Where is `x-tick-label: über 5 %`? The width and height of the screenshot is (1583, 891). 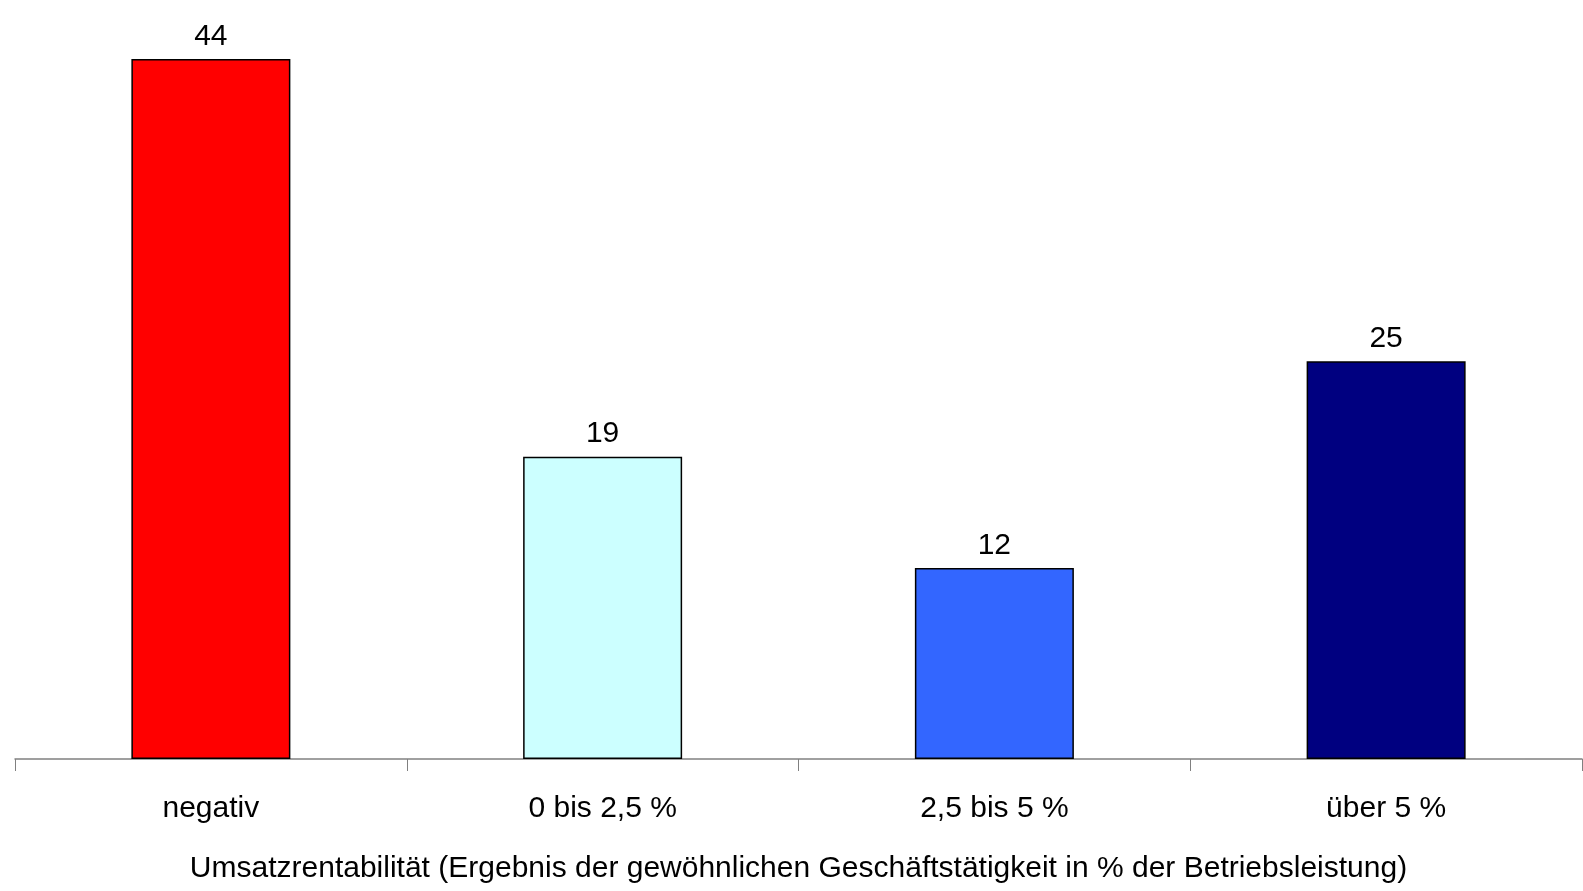
x-tick-label: über 5 % is located at coordinates (1386, 806).